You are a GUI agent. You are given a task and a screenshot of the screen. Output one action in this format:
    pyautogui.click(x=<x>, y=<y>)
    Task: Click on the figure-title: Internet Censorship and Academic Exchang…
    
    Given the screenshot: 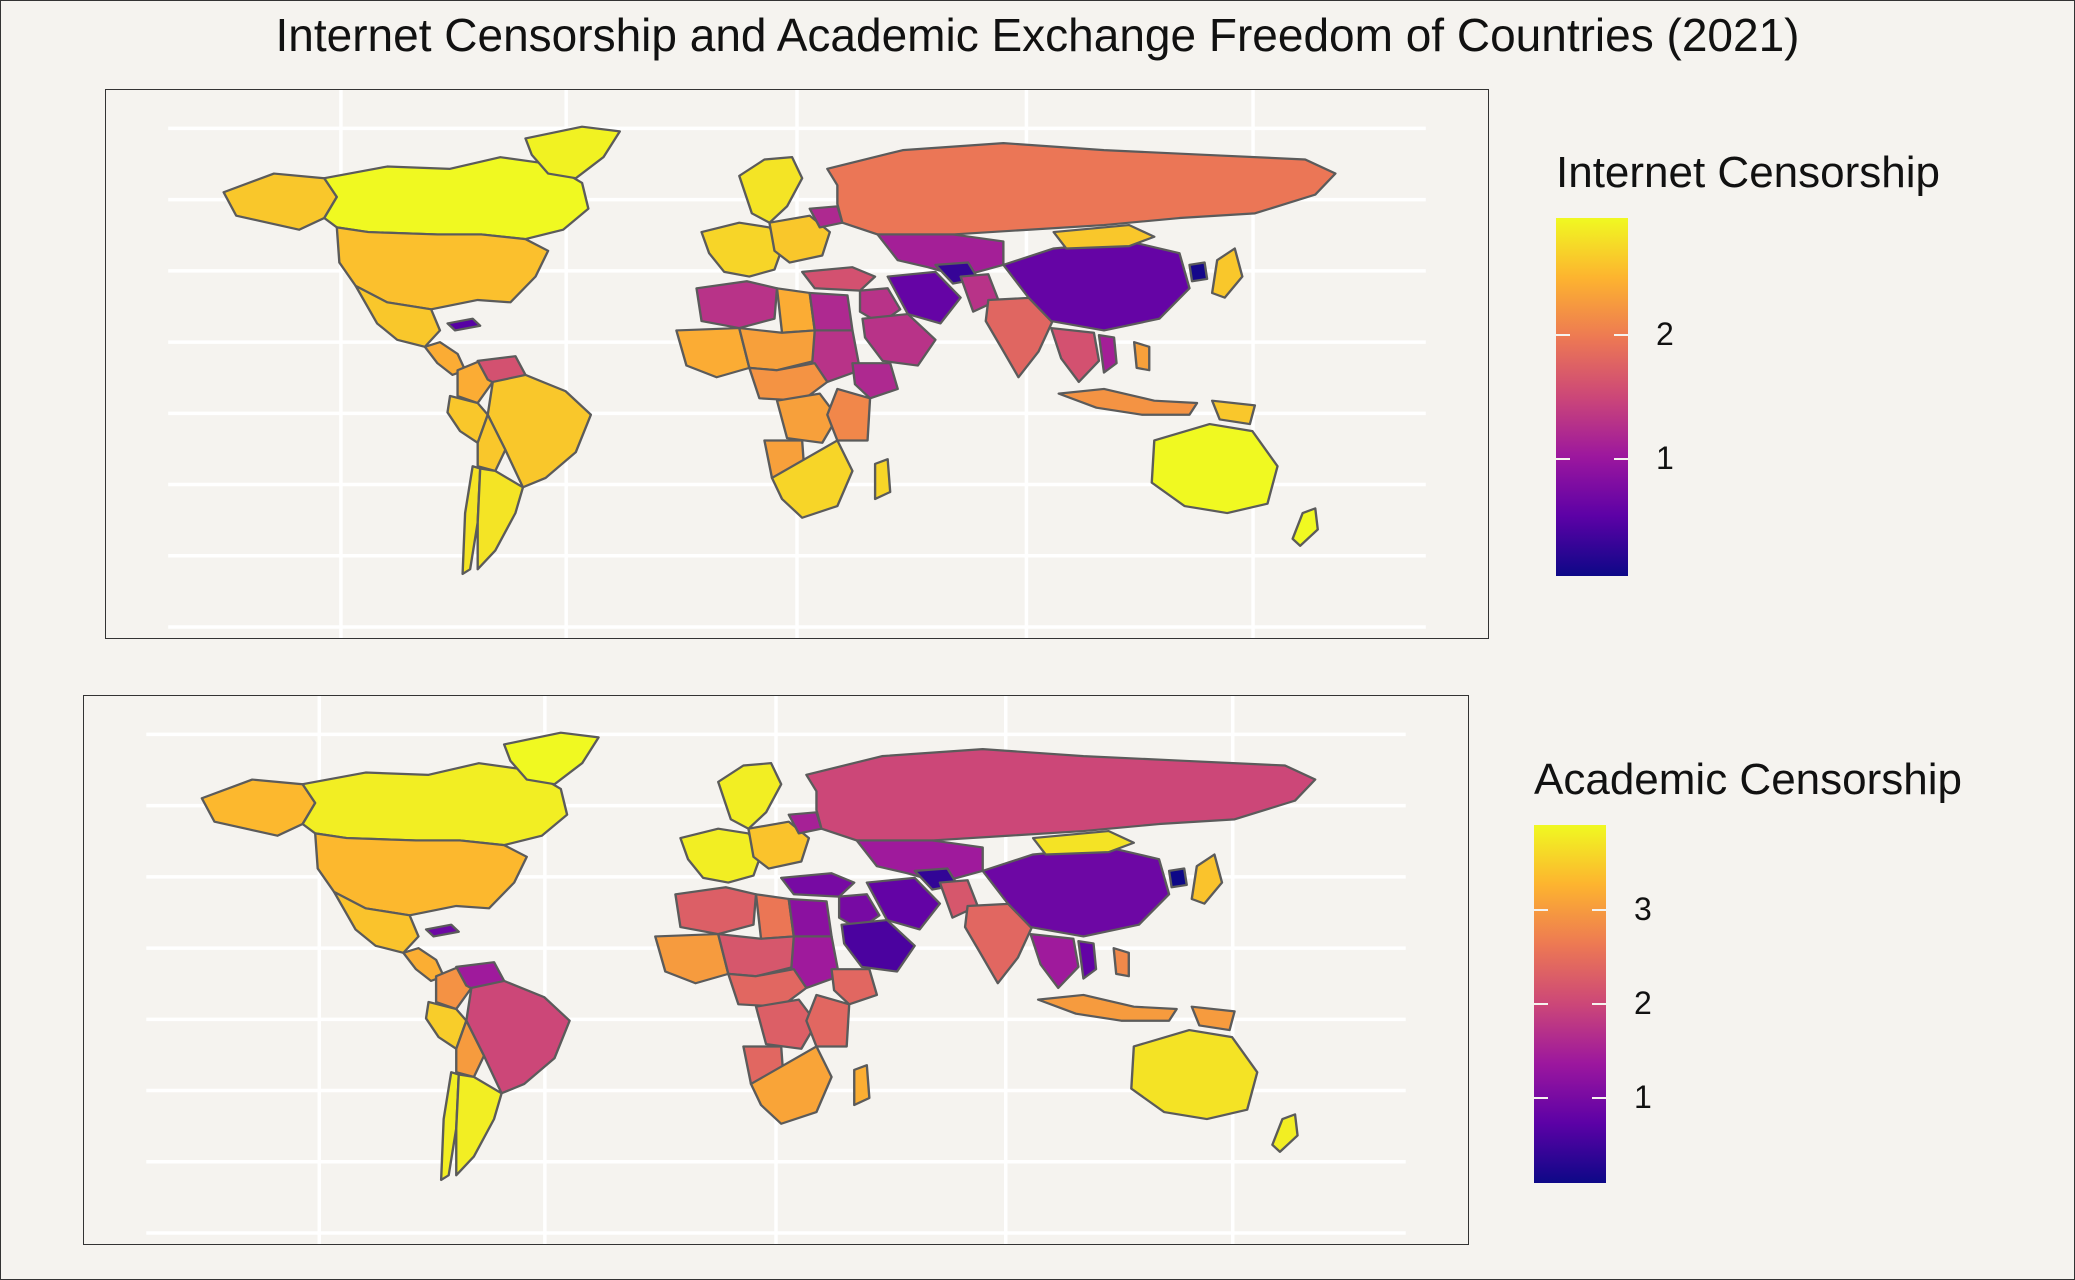 What is the action you would take?
    pyautogui.click(x=1037, y=35)
    